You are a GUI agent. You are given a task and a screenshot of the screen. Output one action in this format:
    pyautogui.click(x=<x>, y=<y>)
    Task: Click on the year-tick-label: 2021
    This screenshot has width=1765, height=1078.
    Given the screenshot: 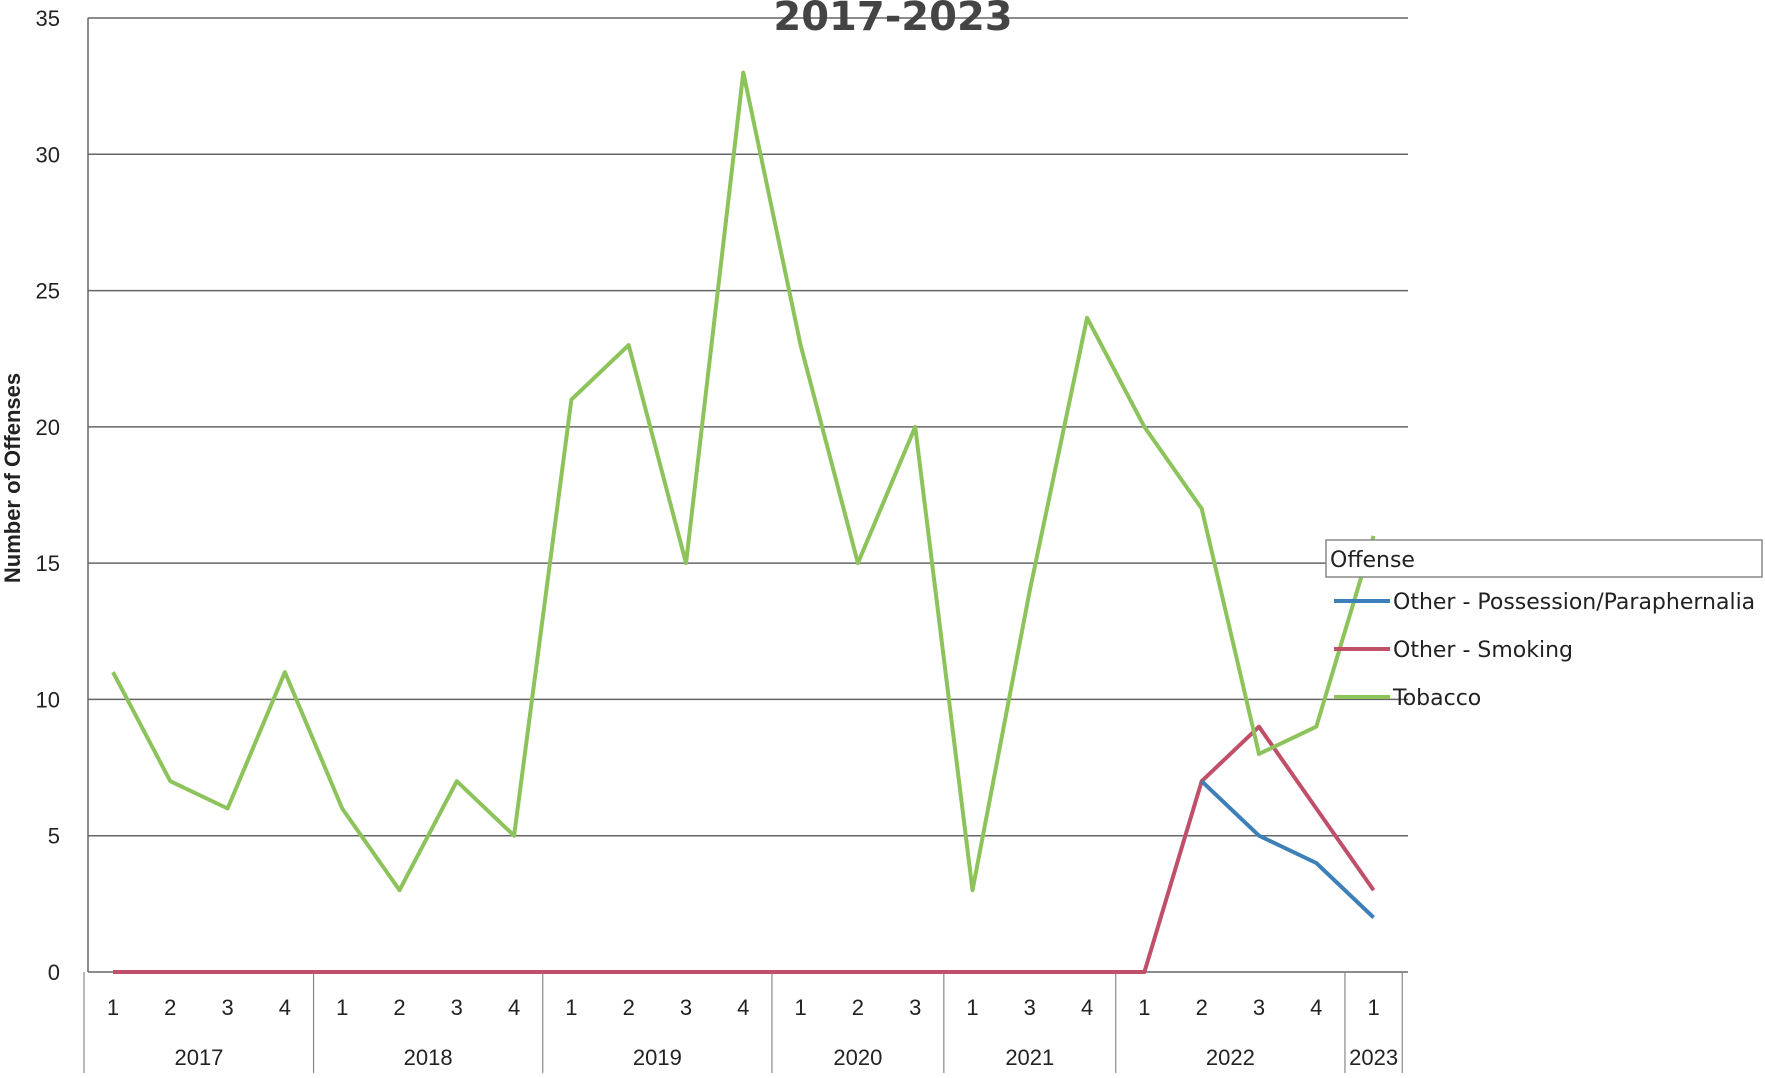 What is the action you would take?
    pyautogui.click(x=1029, y=1057)
    